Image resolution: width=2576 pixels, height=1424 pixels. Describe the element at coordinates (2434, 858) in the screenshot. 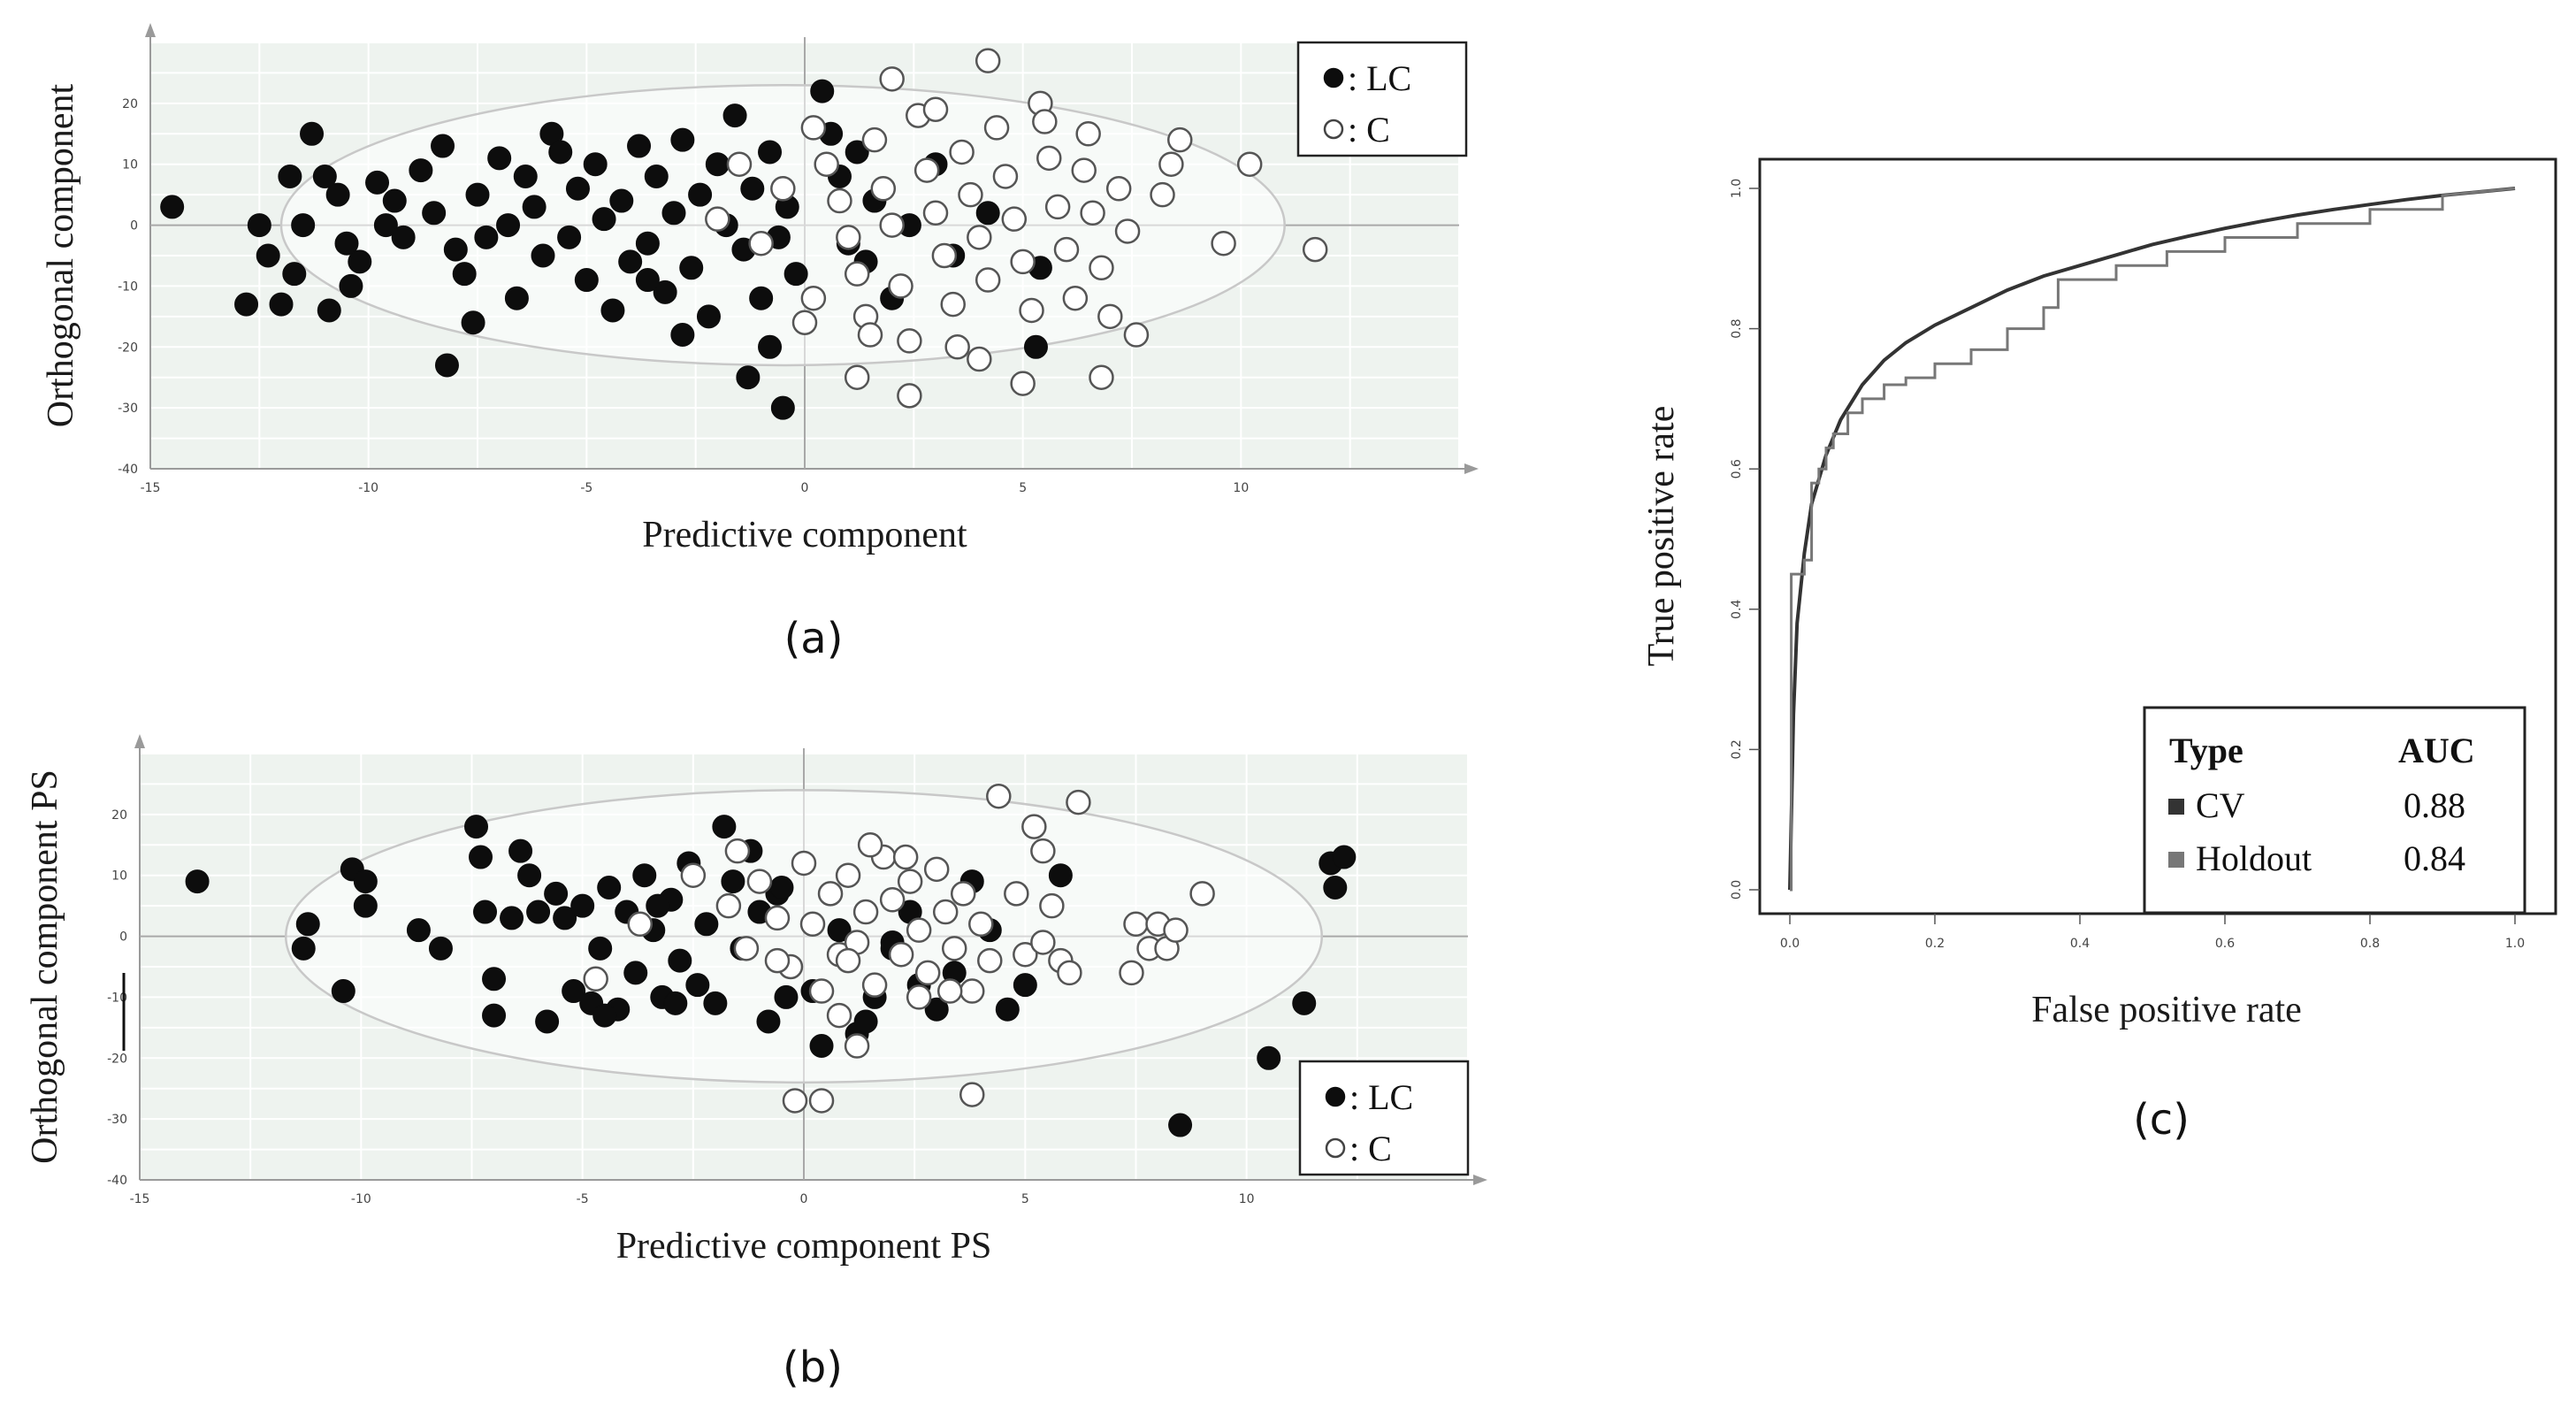

I see `legend-auc-holdout: 0.84` at that location.